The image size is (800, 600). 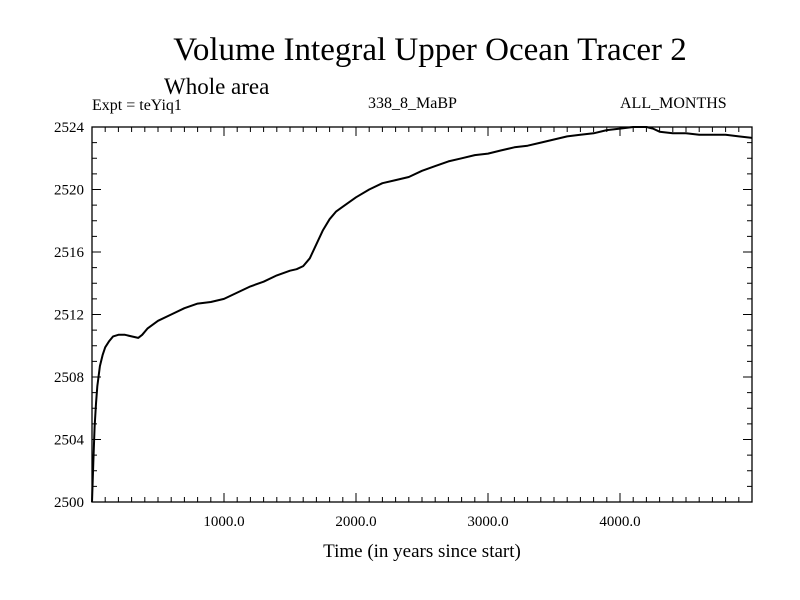 What do you see at coordinates (69, 441) in the screenshot?
I see `y-tick-label: 2504` at bounding box center [69, 441].